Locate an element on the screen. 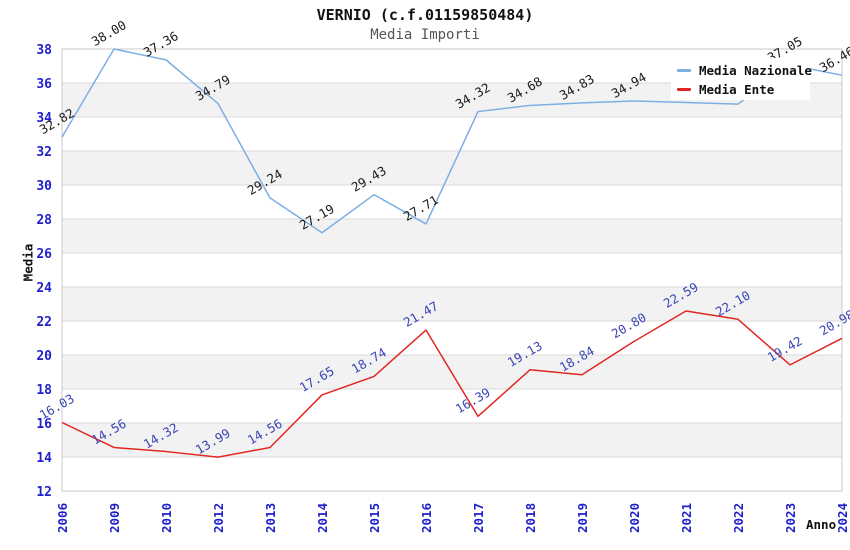  y-tick-label: 32 is located at coordinates (44, 152).